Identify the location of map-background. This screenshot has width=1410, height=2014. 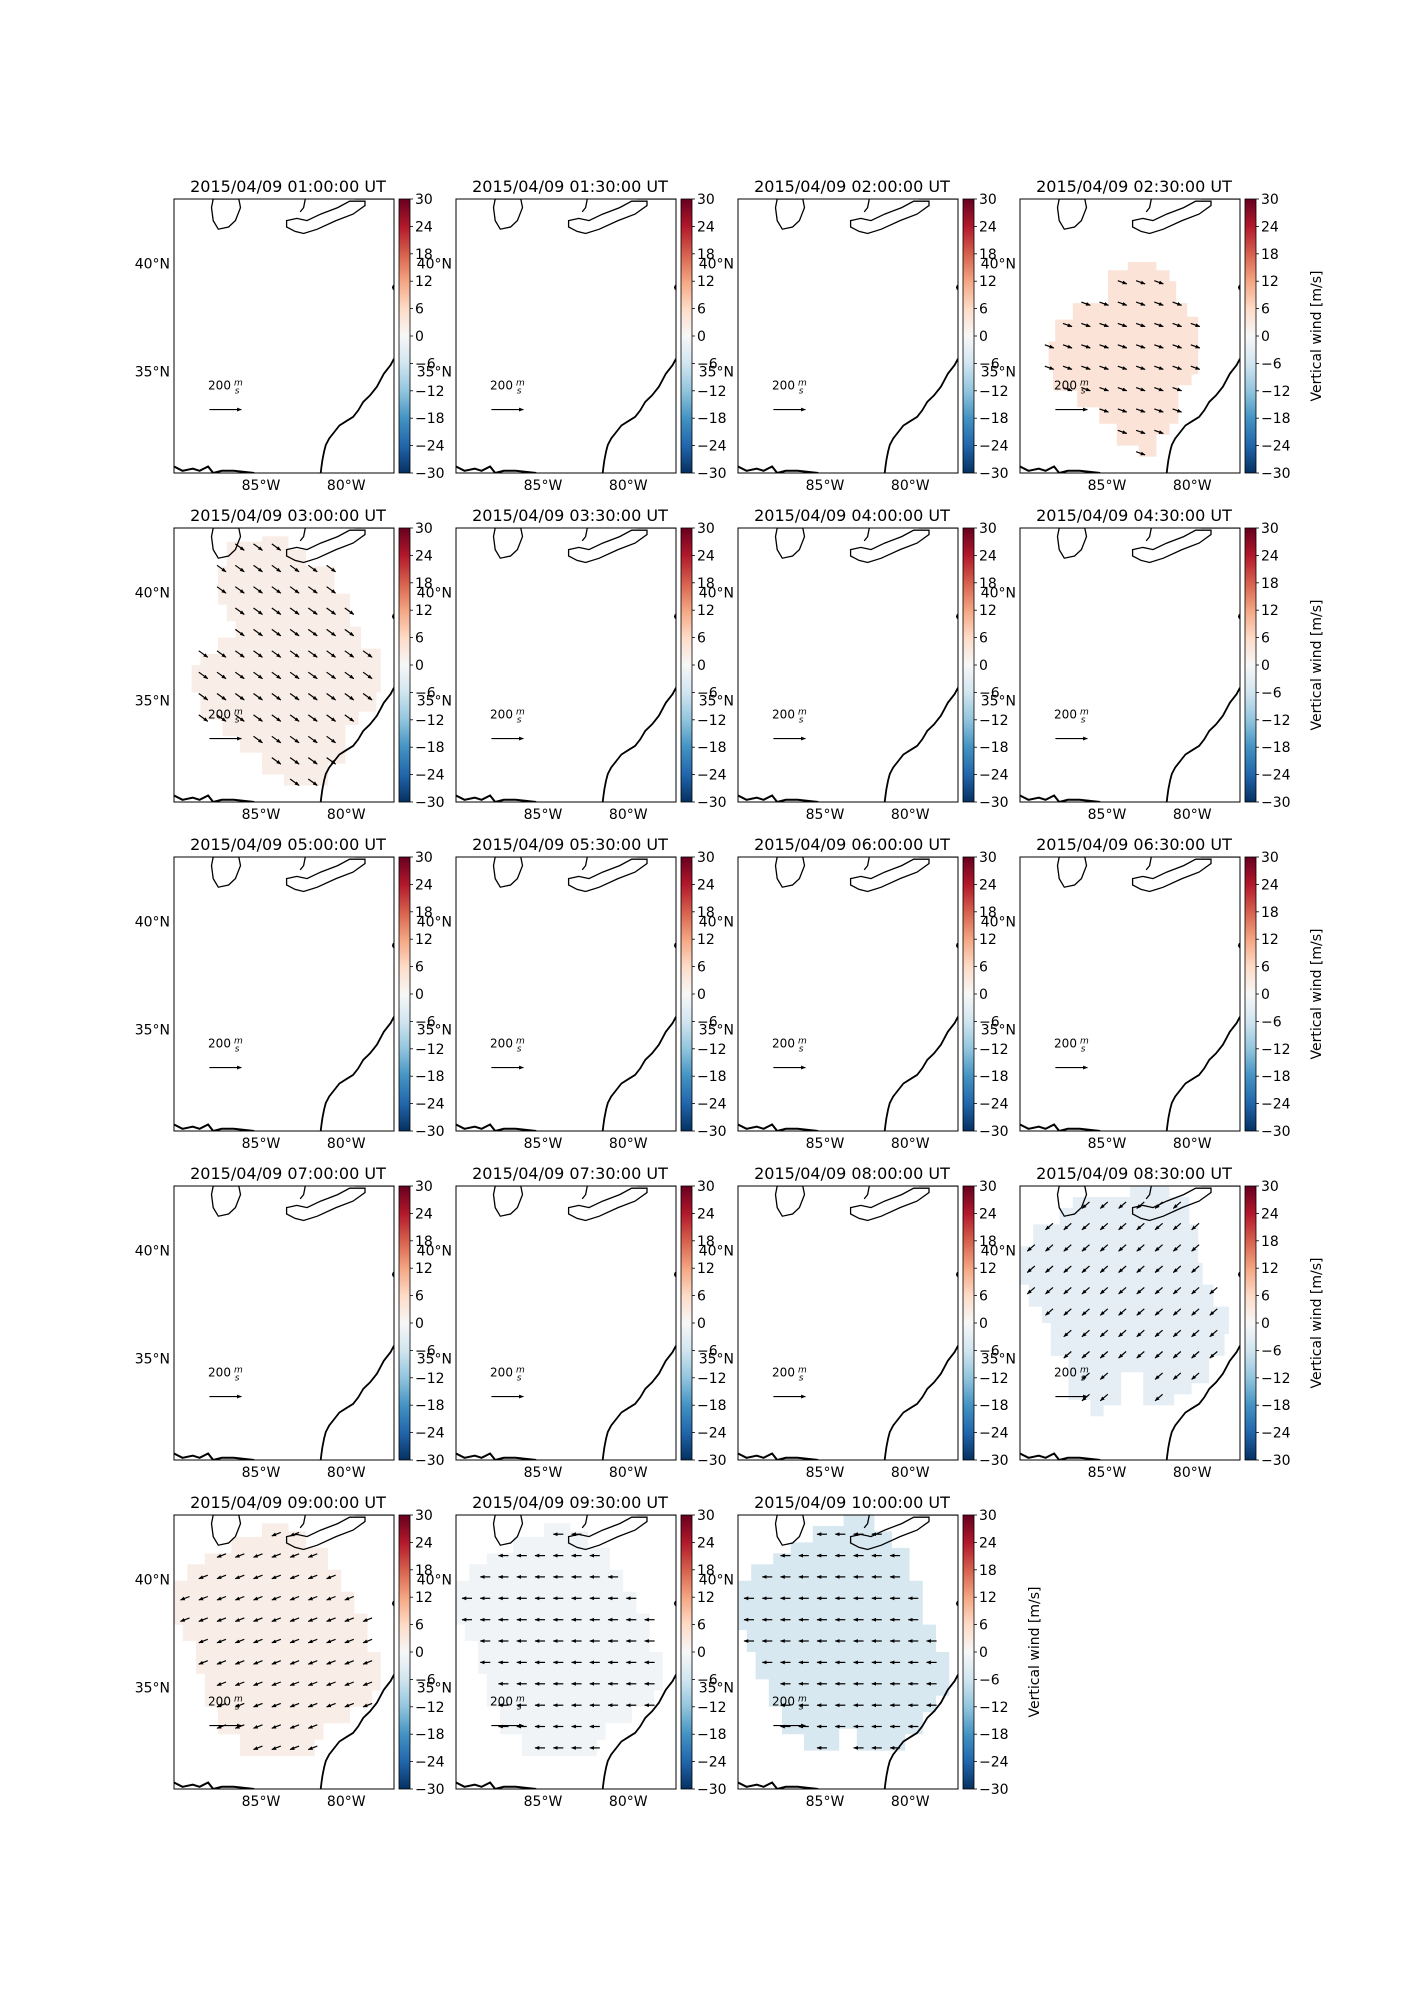
(1130, 665).